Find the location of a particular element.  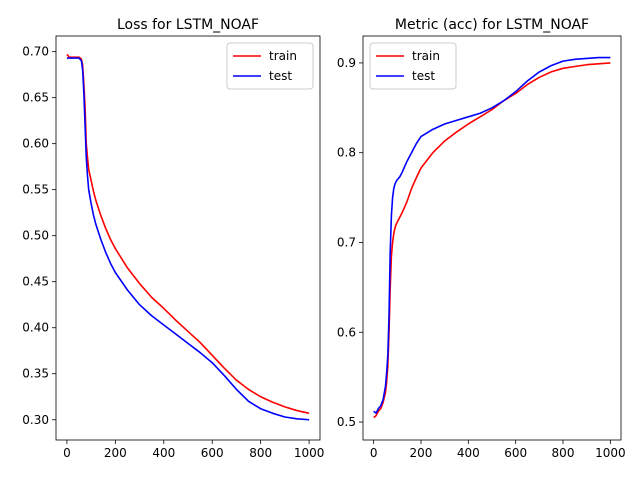

loss-chart-x-tick-label: 200 is located at coordinates (115, 453).